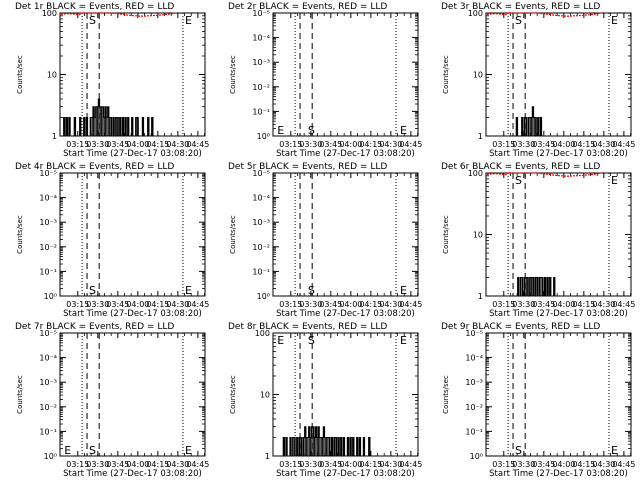  I want to click on chart-title: Det 4r BLACK = Events, RED = LLD, so click(94, 167).